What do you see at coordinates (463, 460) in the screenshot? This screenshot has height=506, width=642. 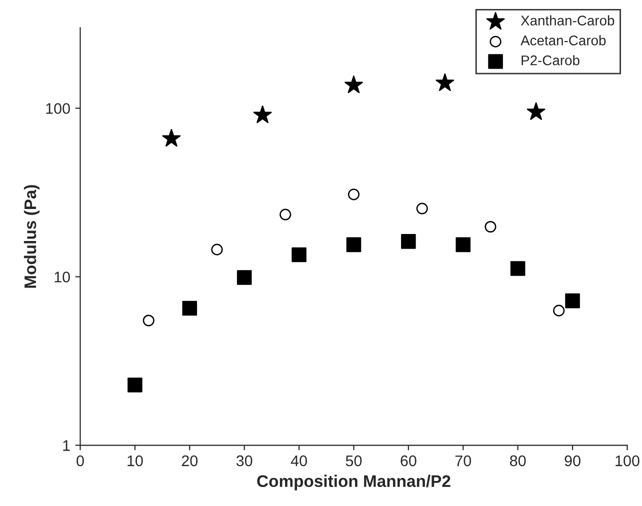 I see `x-tick-label: 70` at bounding box center [463, 460].